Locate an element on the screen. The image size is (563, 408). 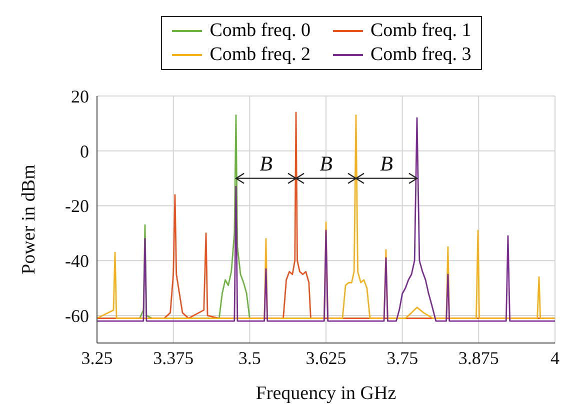
x-tick-label: 3.375 is located at coordinates (173, 358).